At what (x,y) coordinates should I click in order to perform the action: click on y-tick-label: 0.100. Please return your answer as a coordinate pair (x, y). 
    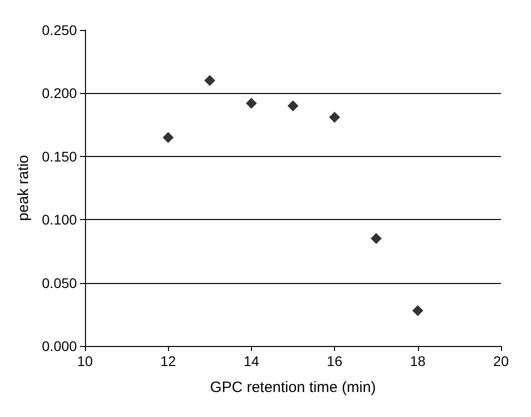
    Looking at the image, I should click on (60, 220).